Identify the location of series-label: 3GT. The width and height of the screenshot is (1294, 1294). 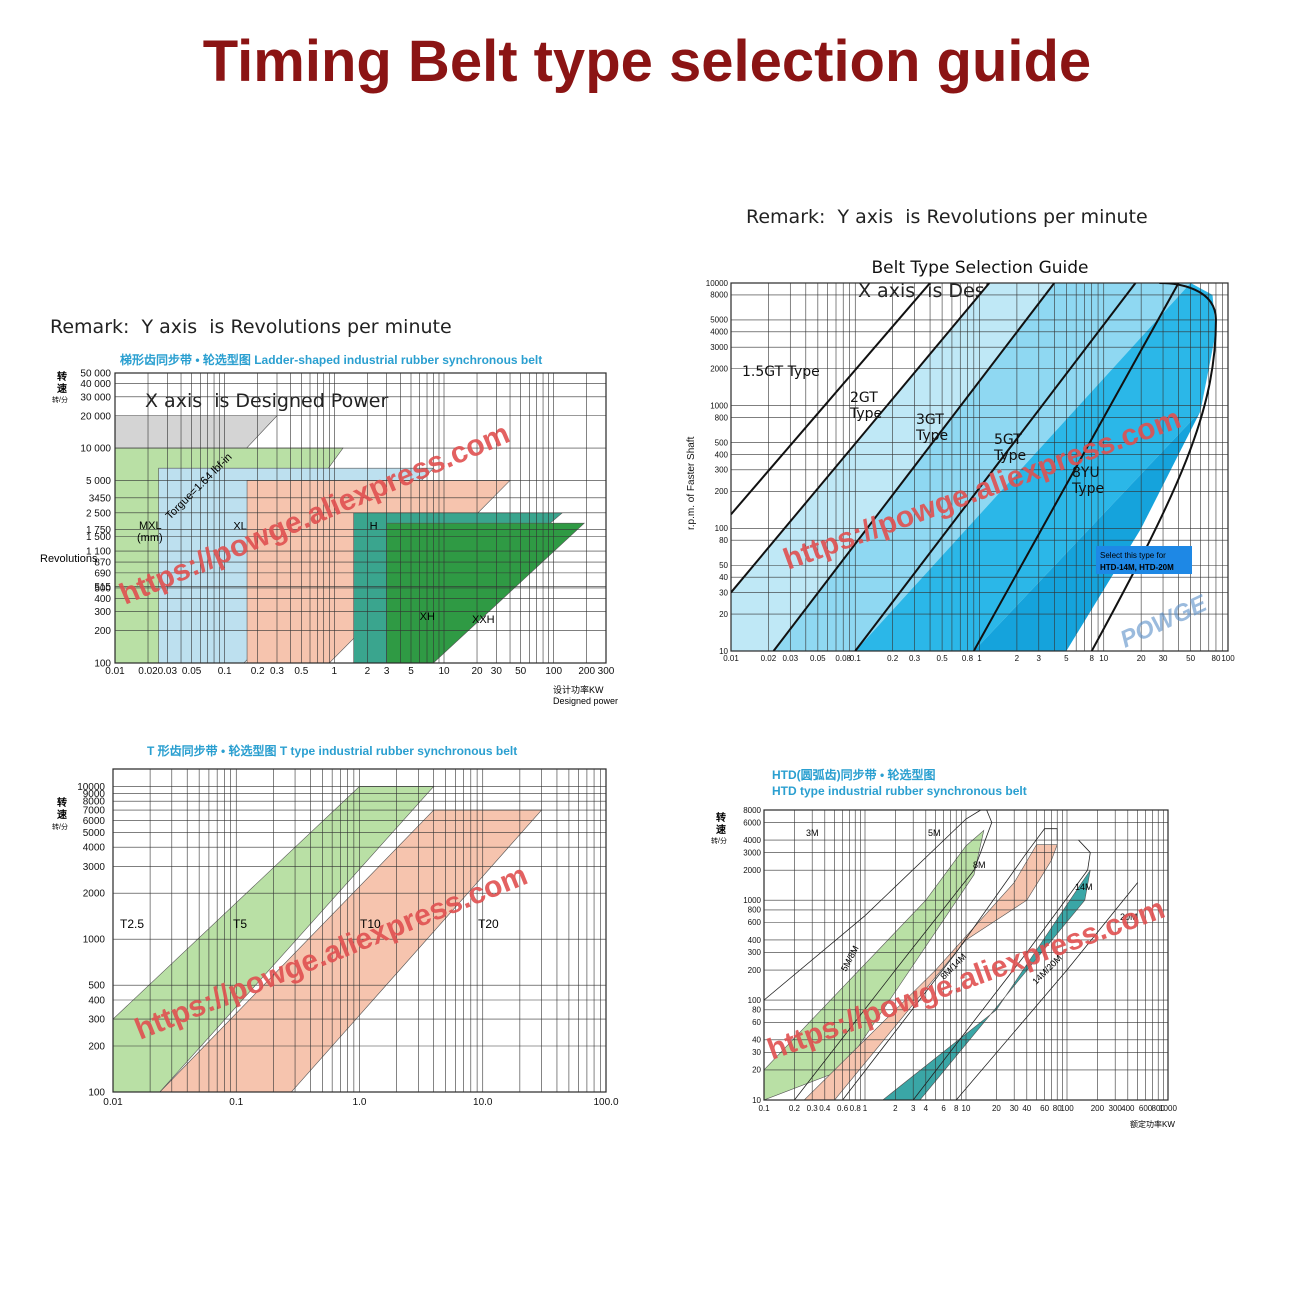
(930, 420).